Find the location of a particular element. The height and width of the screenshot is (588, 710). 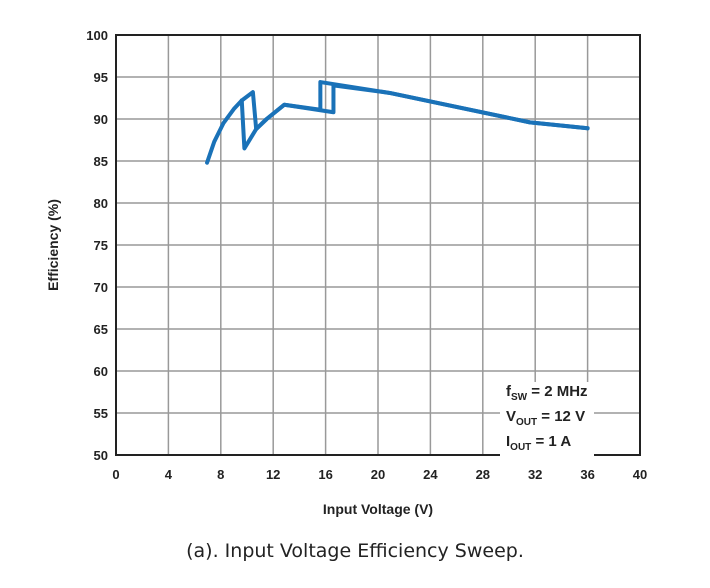

y-tick-label: 85 is located at coordinates (101, 161).